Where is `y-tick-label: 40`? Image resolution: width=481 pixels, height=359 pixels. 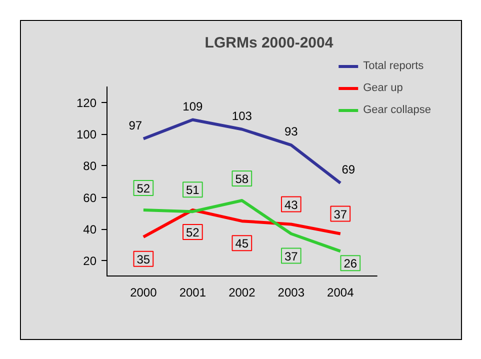 y-tick-label: 40 is located at coordinates (90, 229).